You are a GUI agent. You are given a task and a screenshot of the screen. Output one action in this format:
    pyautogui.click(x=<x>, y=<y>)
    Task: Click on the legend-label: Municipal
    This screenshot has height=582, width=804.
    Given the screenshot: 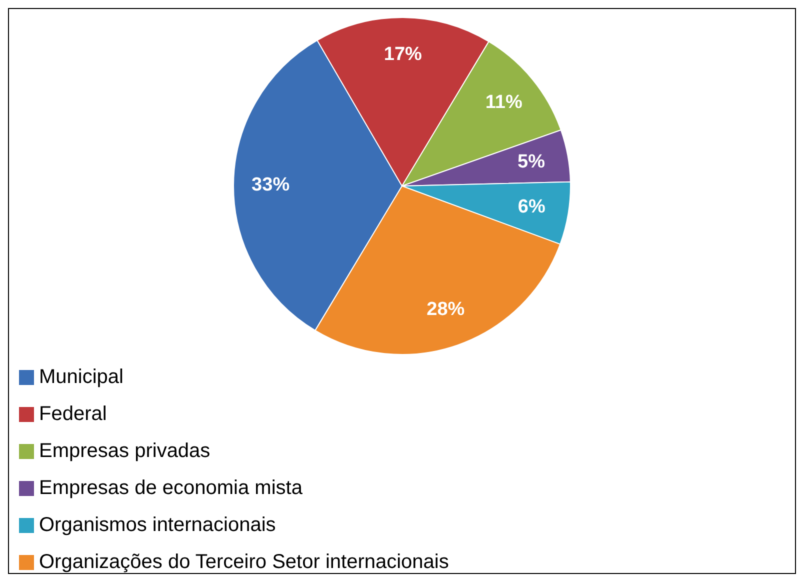 What is the action you would take?
    pyautogui.click(x=81, y=377)
    